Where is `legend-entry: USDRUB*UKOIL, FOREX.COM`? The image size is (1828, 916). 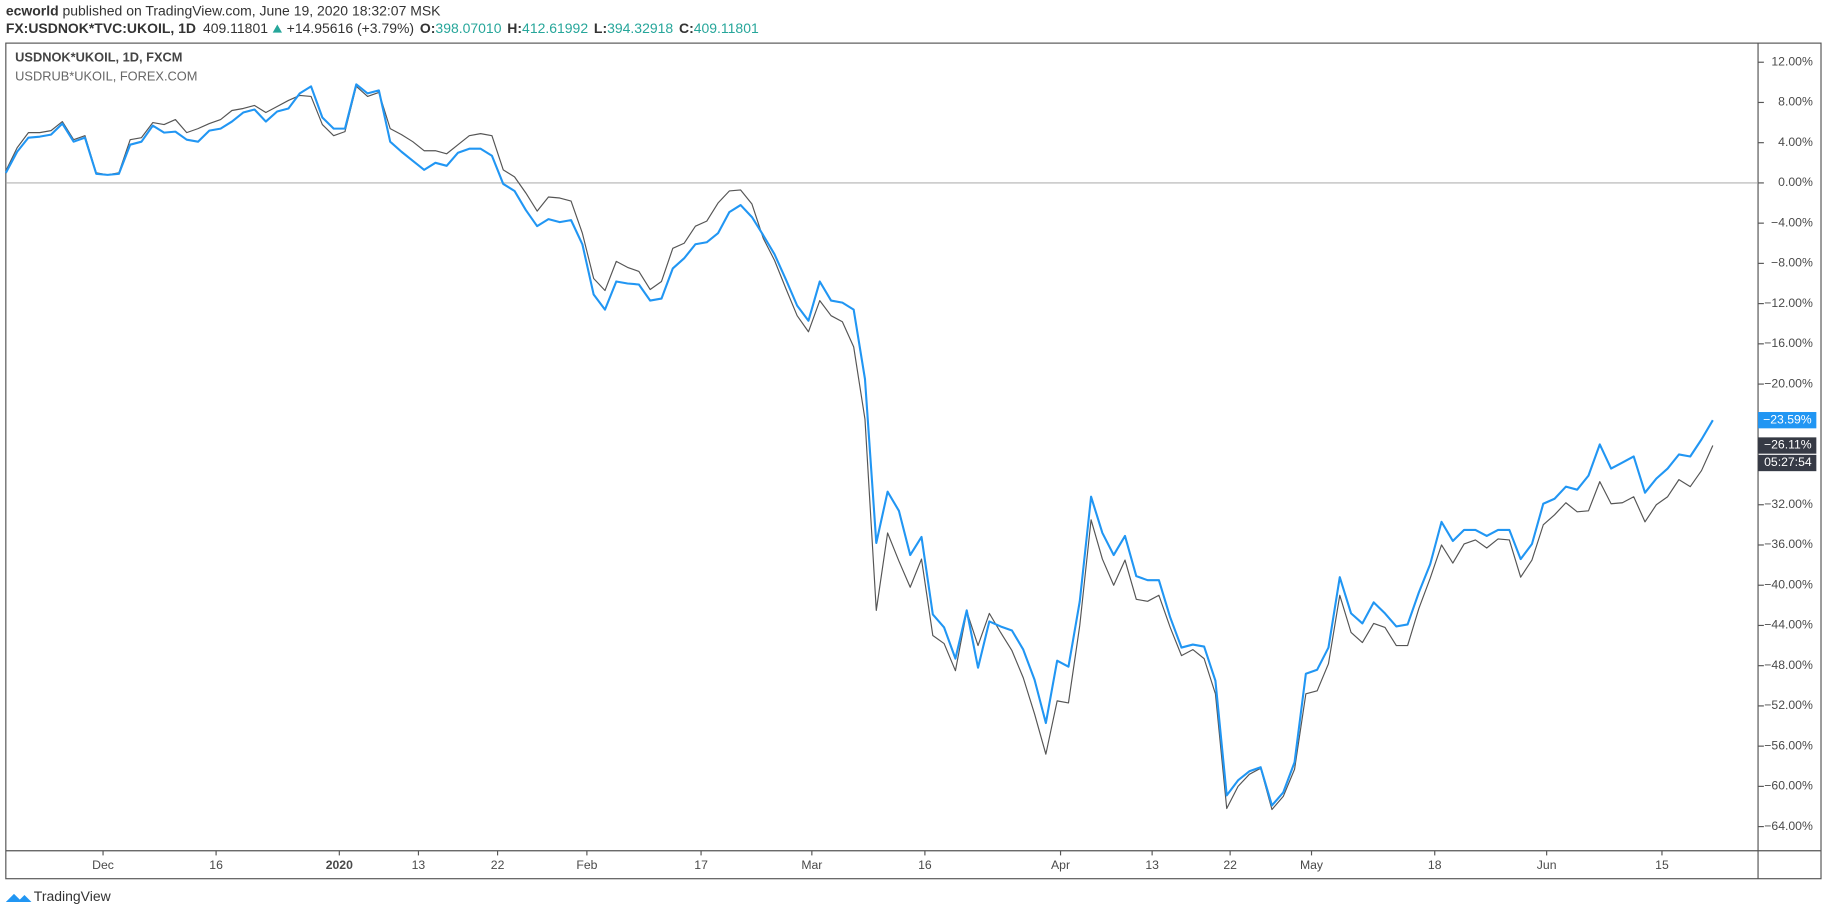 legend-entry: USDRUB*UKOIL, FOREX.COM is located at coordinates (106, 75).